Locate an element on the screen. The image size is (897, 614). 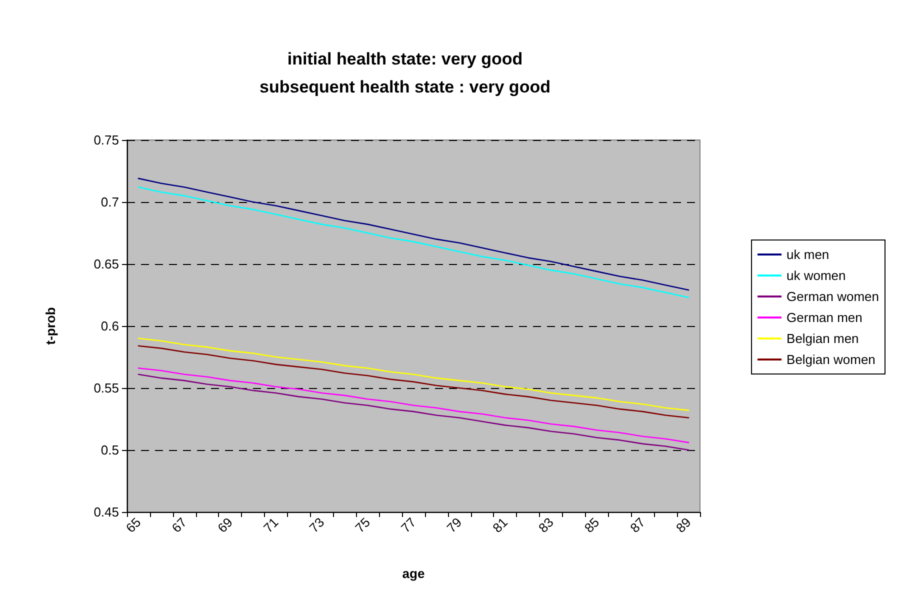
x-tick-label: 85 is located at coordinates (591, 525).